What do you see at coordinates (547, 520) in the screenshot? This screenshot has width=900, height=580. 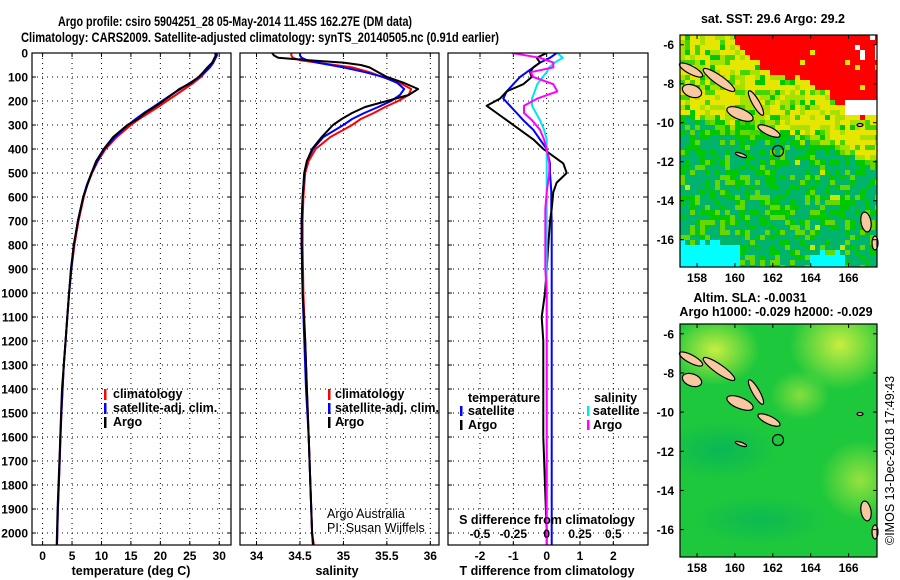 I see `s-difference-axis-label: S difference from climatology` at bounding box center [547, 520].